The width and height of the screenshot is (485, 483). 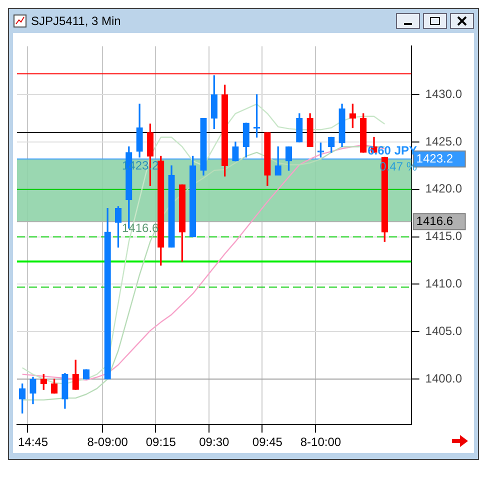 What do you see at coordinates (435, 221) in the screenshot?
I see `ref-line-label: 1416.6` at bounding box center [435, 221].